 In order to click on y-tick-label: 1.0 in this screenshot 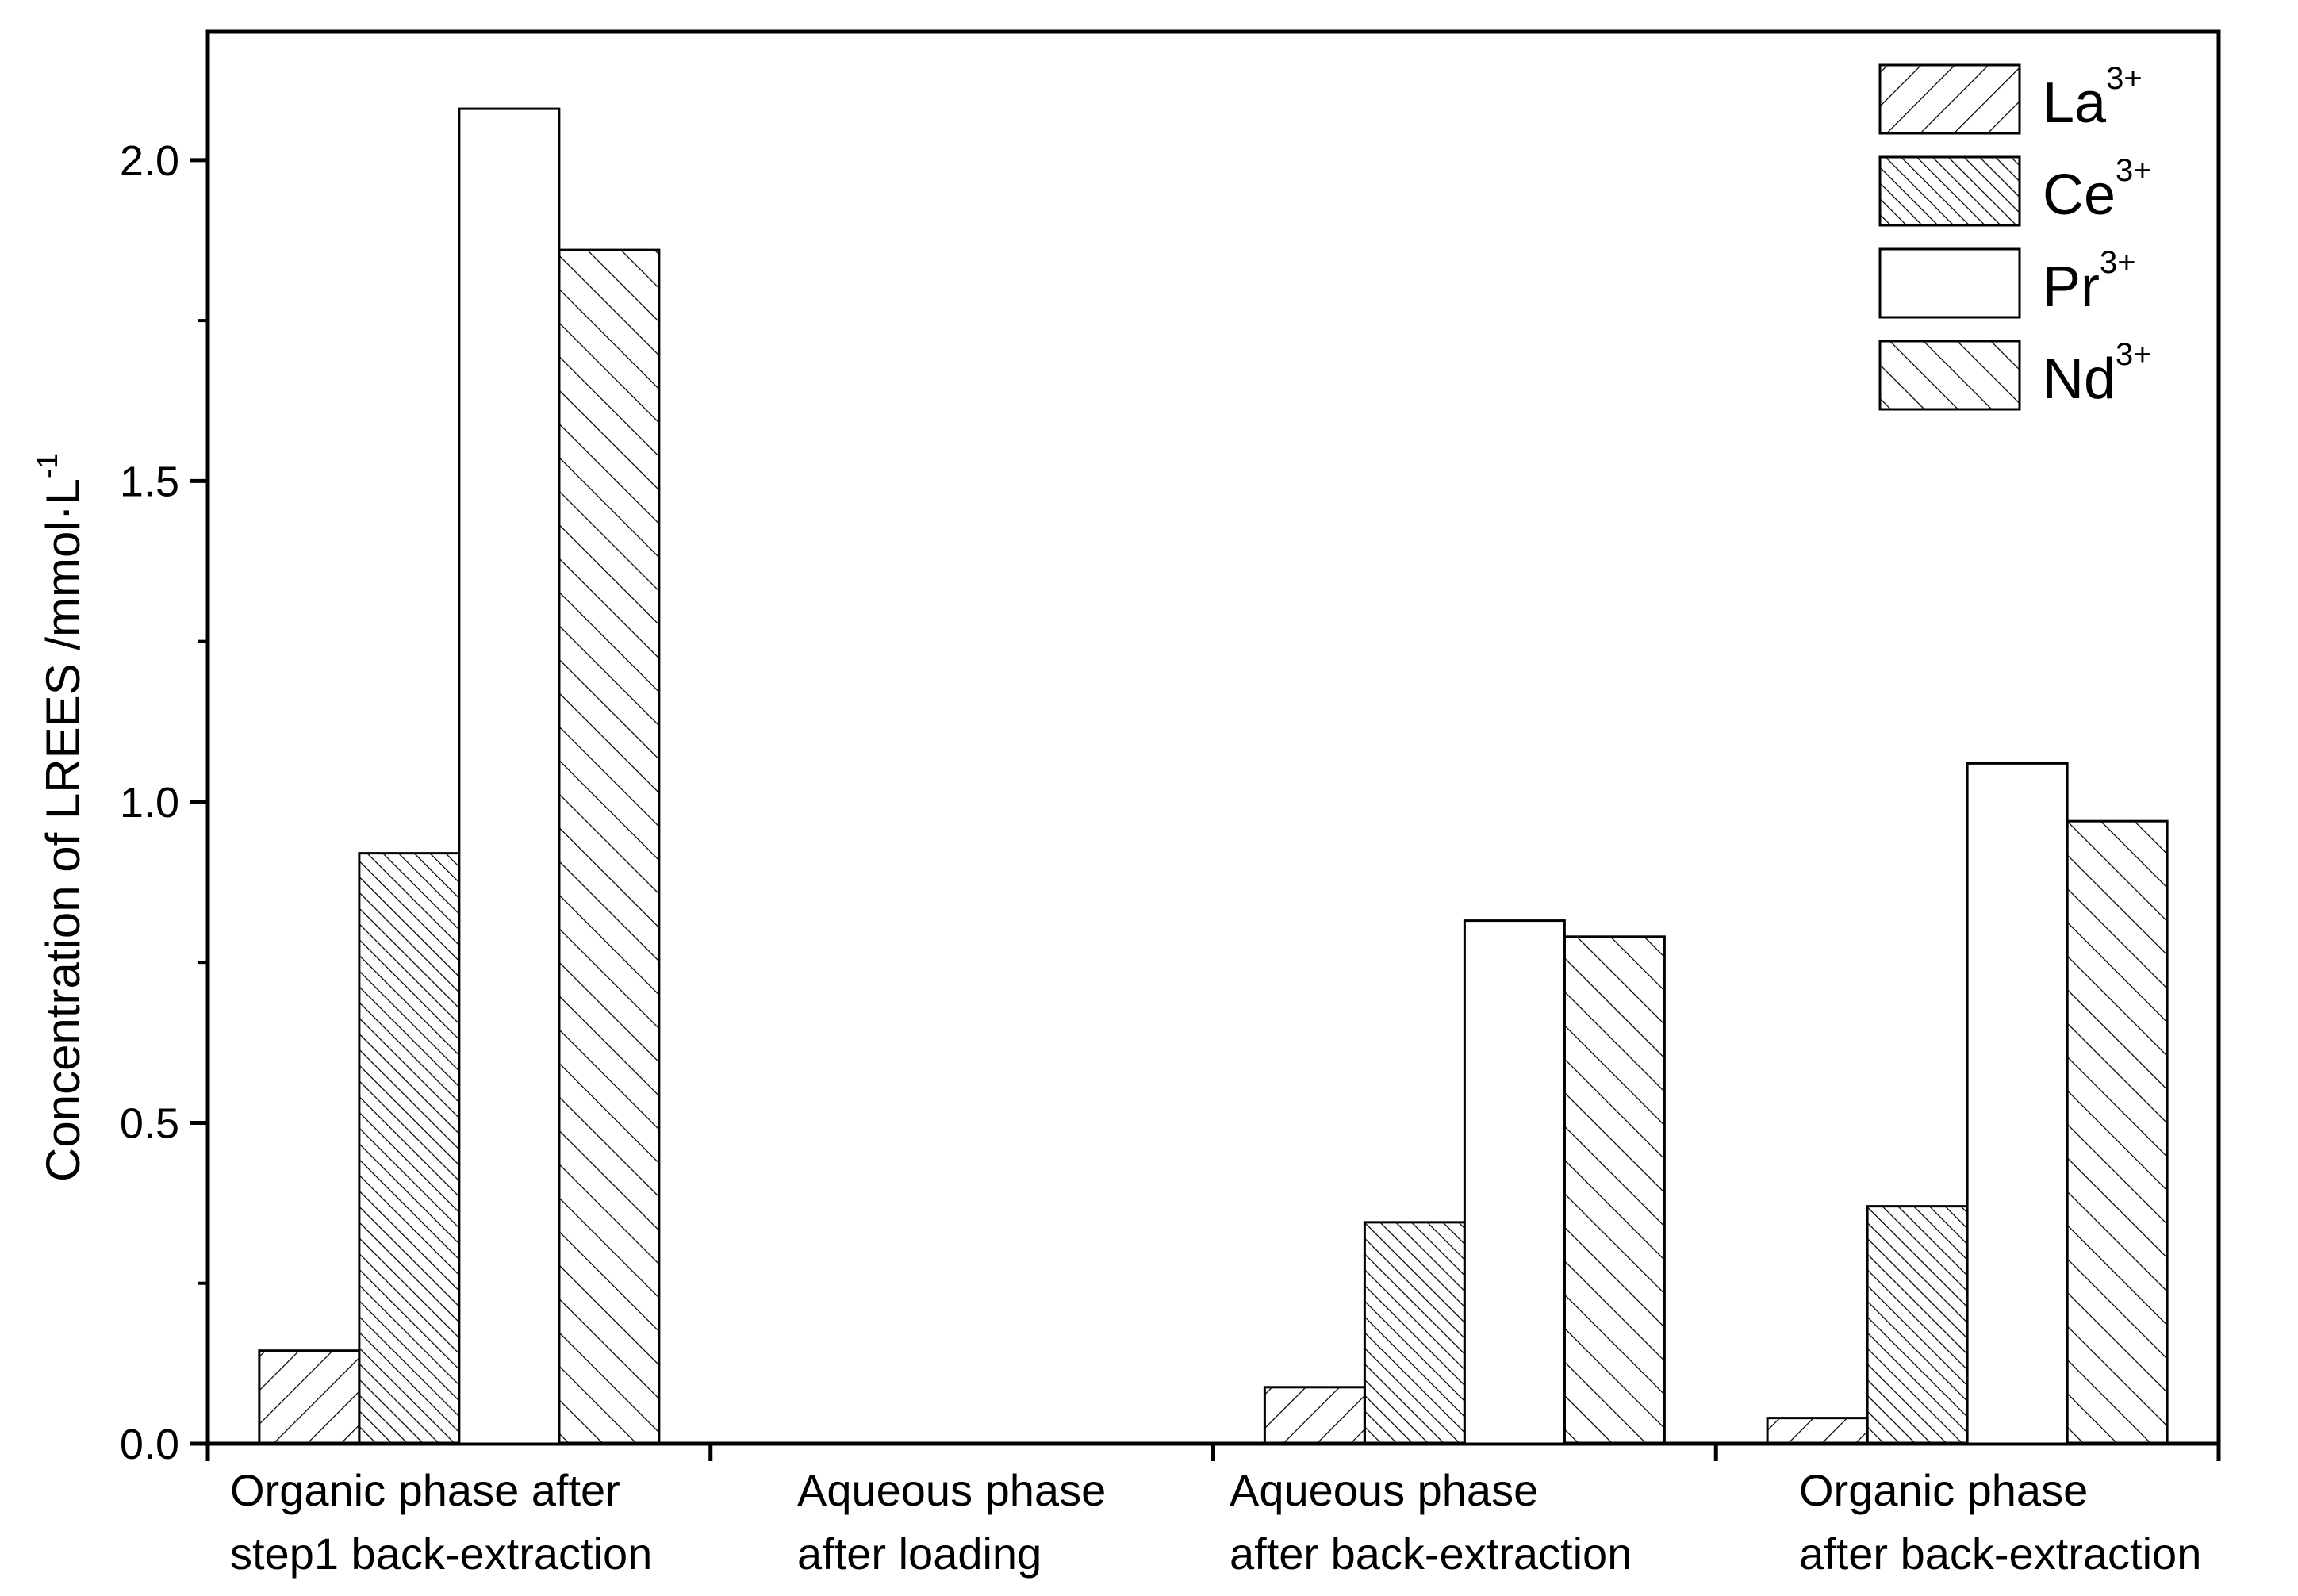, I will do `click(149, 803)`.